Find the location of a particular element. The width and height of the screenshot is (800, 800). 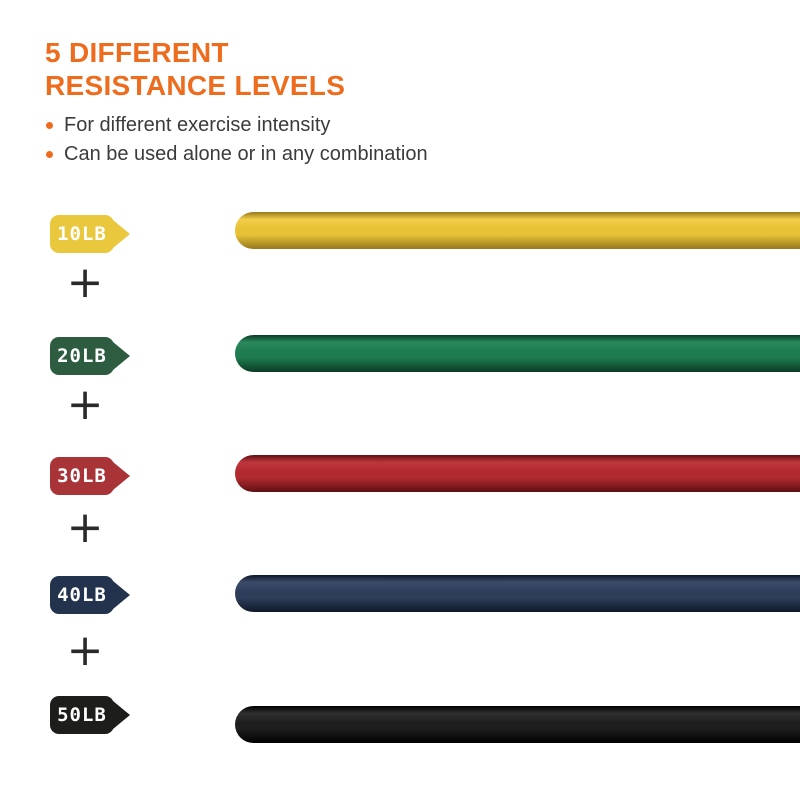

band-tag-50lb: 50LB is located at coordinates (90, 715).